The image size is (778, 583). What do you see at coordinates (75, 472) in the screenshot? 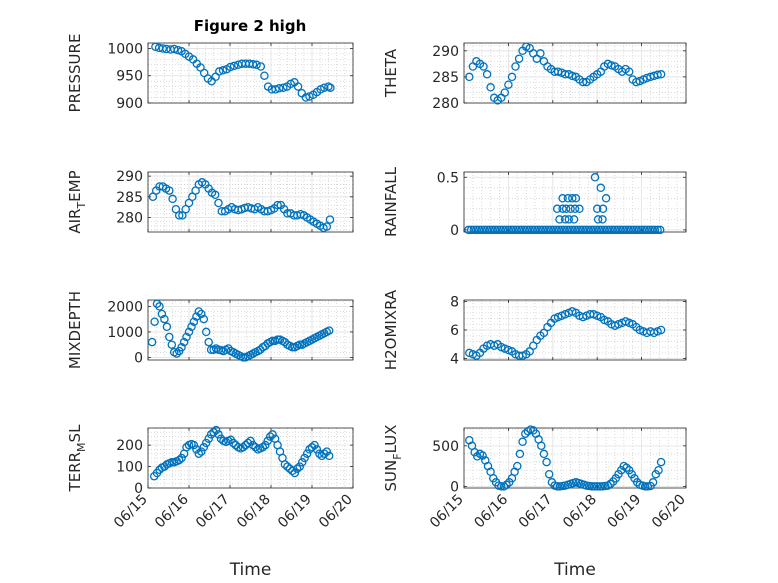
I see `y-axis-label-main: TERR` at bounding box center [75, 472].